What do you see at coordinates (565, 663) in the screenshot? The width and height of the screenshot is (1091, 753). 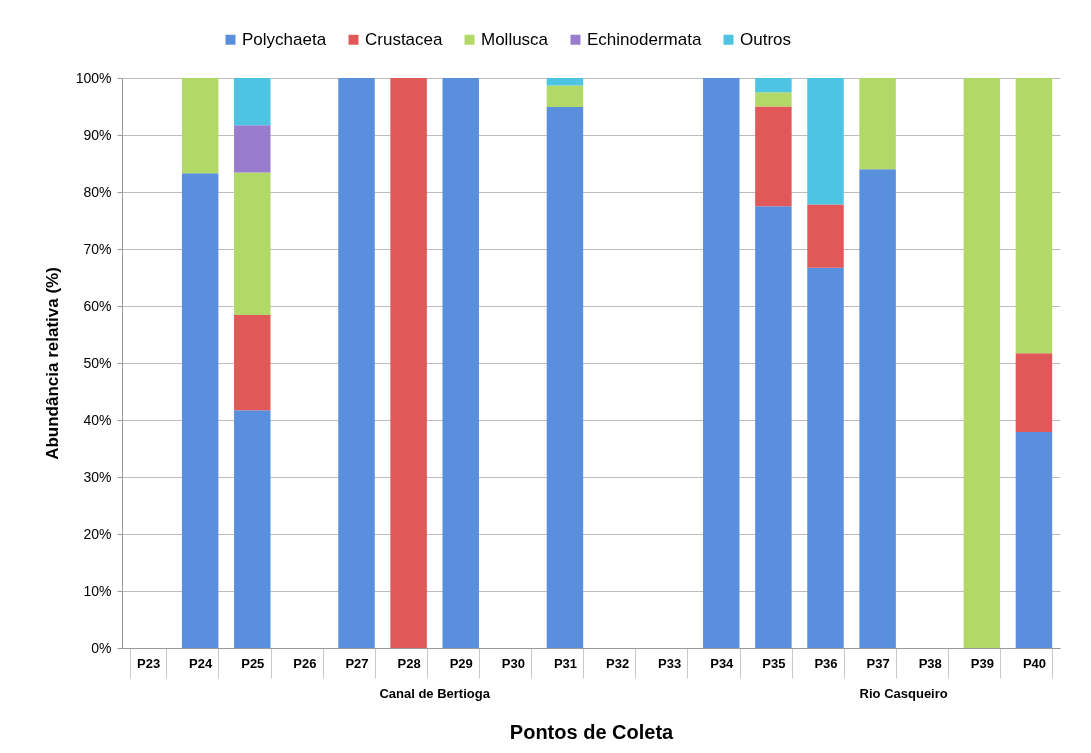 I see `x-tick-label: P31` at bounding box center [565, 663].